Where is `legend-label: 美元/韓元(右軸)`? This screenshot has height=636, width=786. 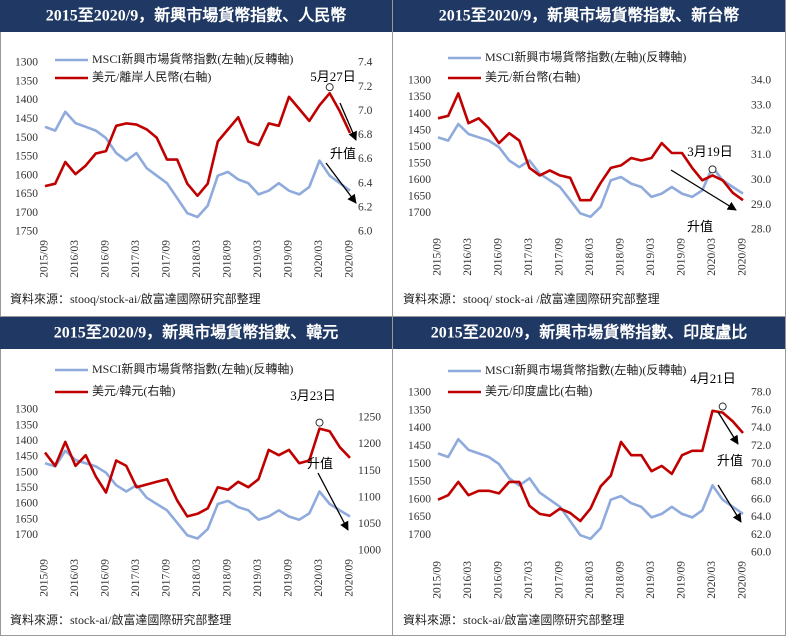
legend-label: 美元/韓元(右軸) is located at coordinates (133, 390).